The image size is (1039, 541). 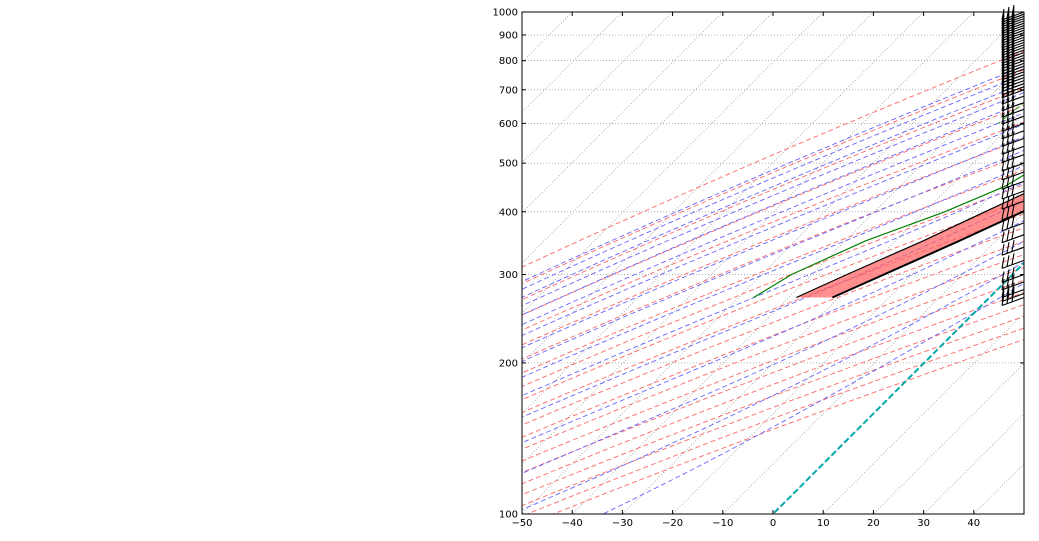 What do you see at coordinates (521, 523) in the screenshot?
I see `x-tick-label: −50` at bounding box center [521, 523].